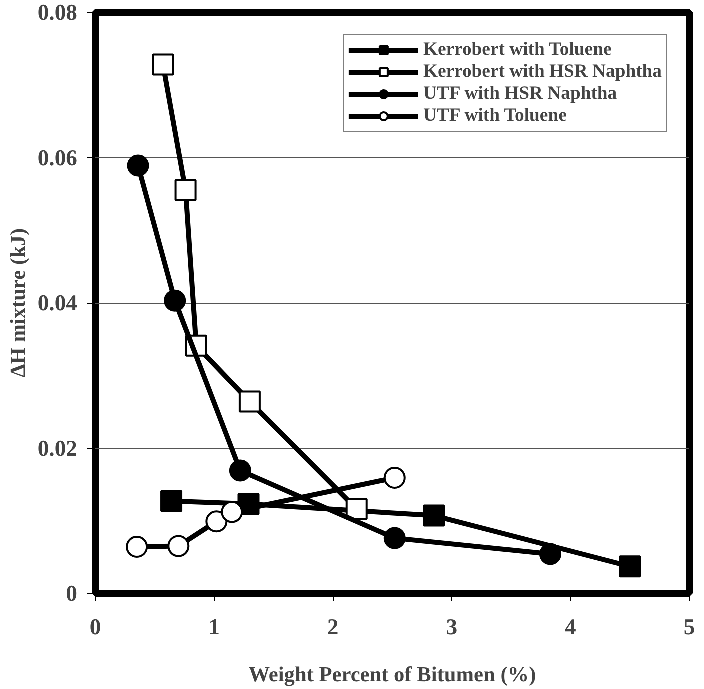 The image size is (704, 689). What do you see at coordinates (570, 627) in the screenshot?
I see `x-tick-label: 4` at bounding box center [570, 627].